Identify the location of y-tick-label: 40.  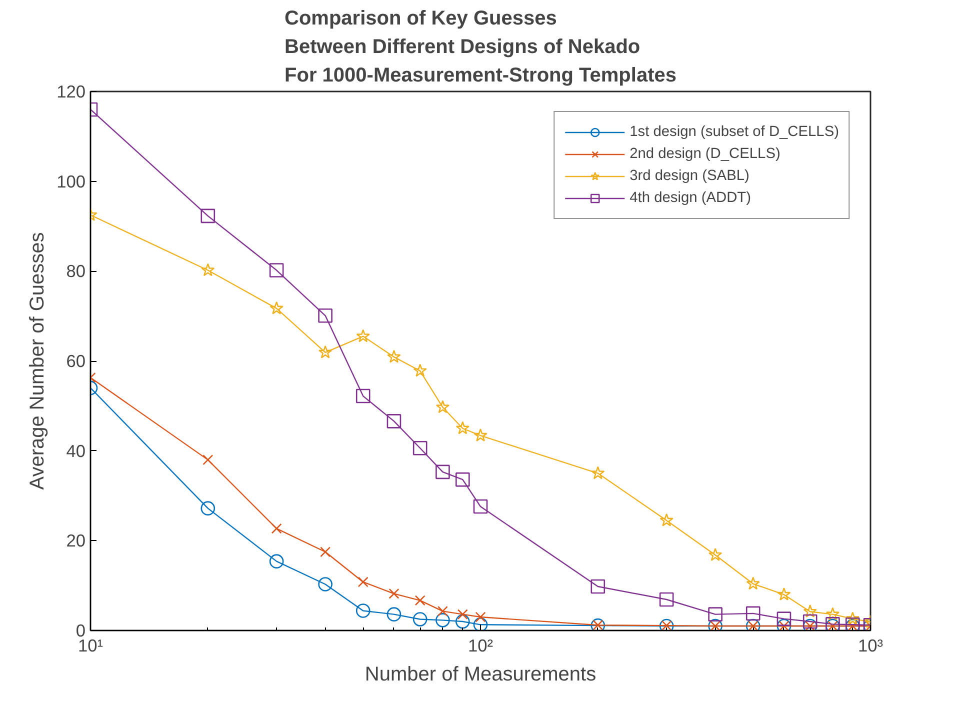
(76, 450).